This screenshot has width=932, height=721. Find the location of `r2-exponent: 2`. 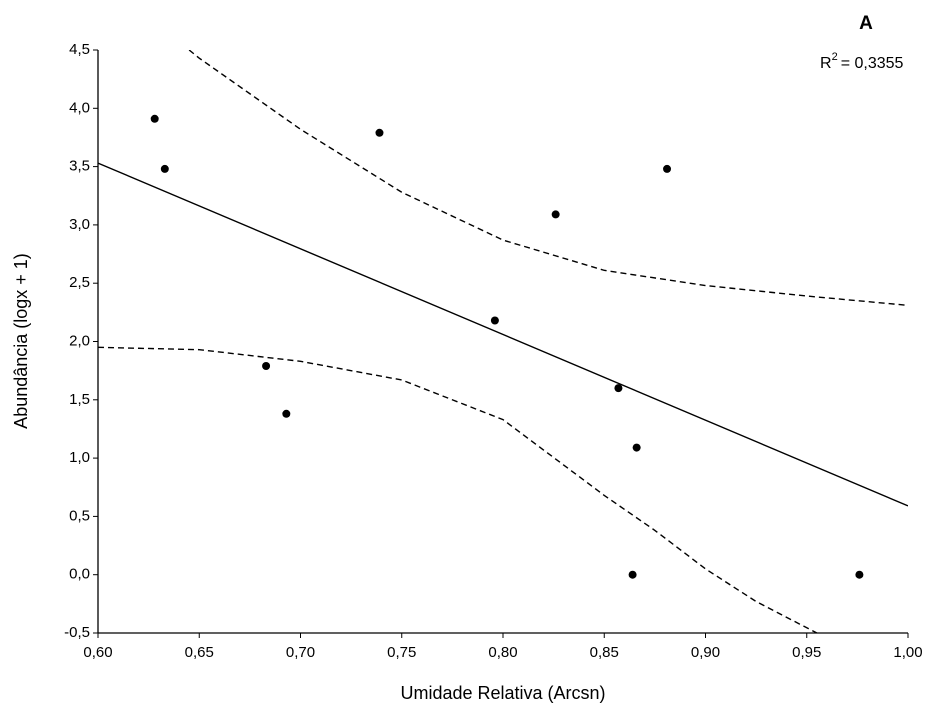

r2-exponent: 2 is located at coordinates (835, 57).